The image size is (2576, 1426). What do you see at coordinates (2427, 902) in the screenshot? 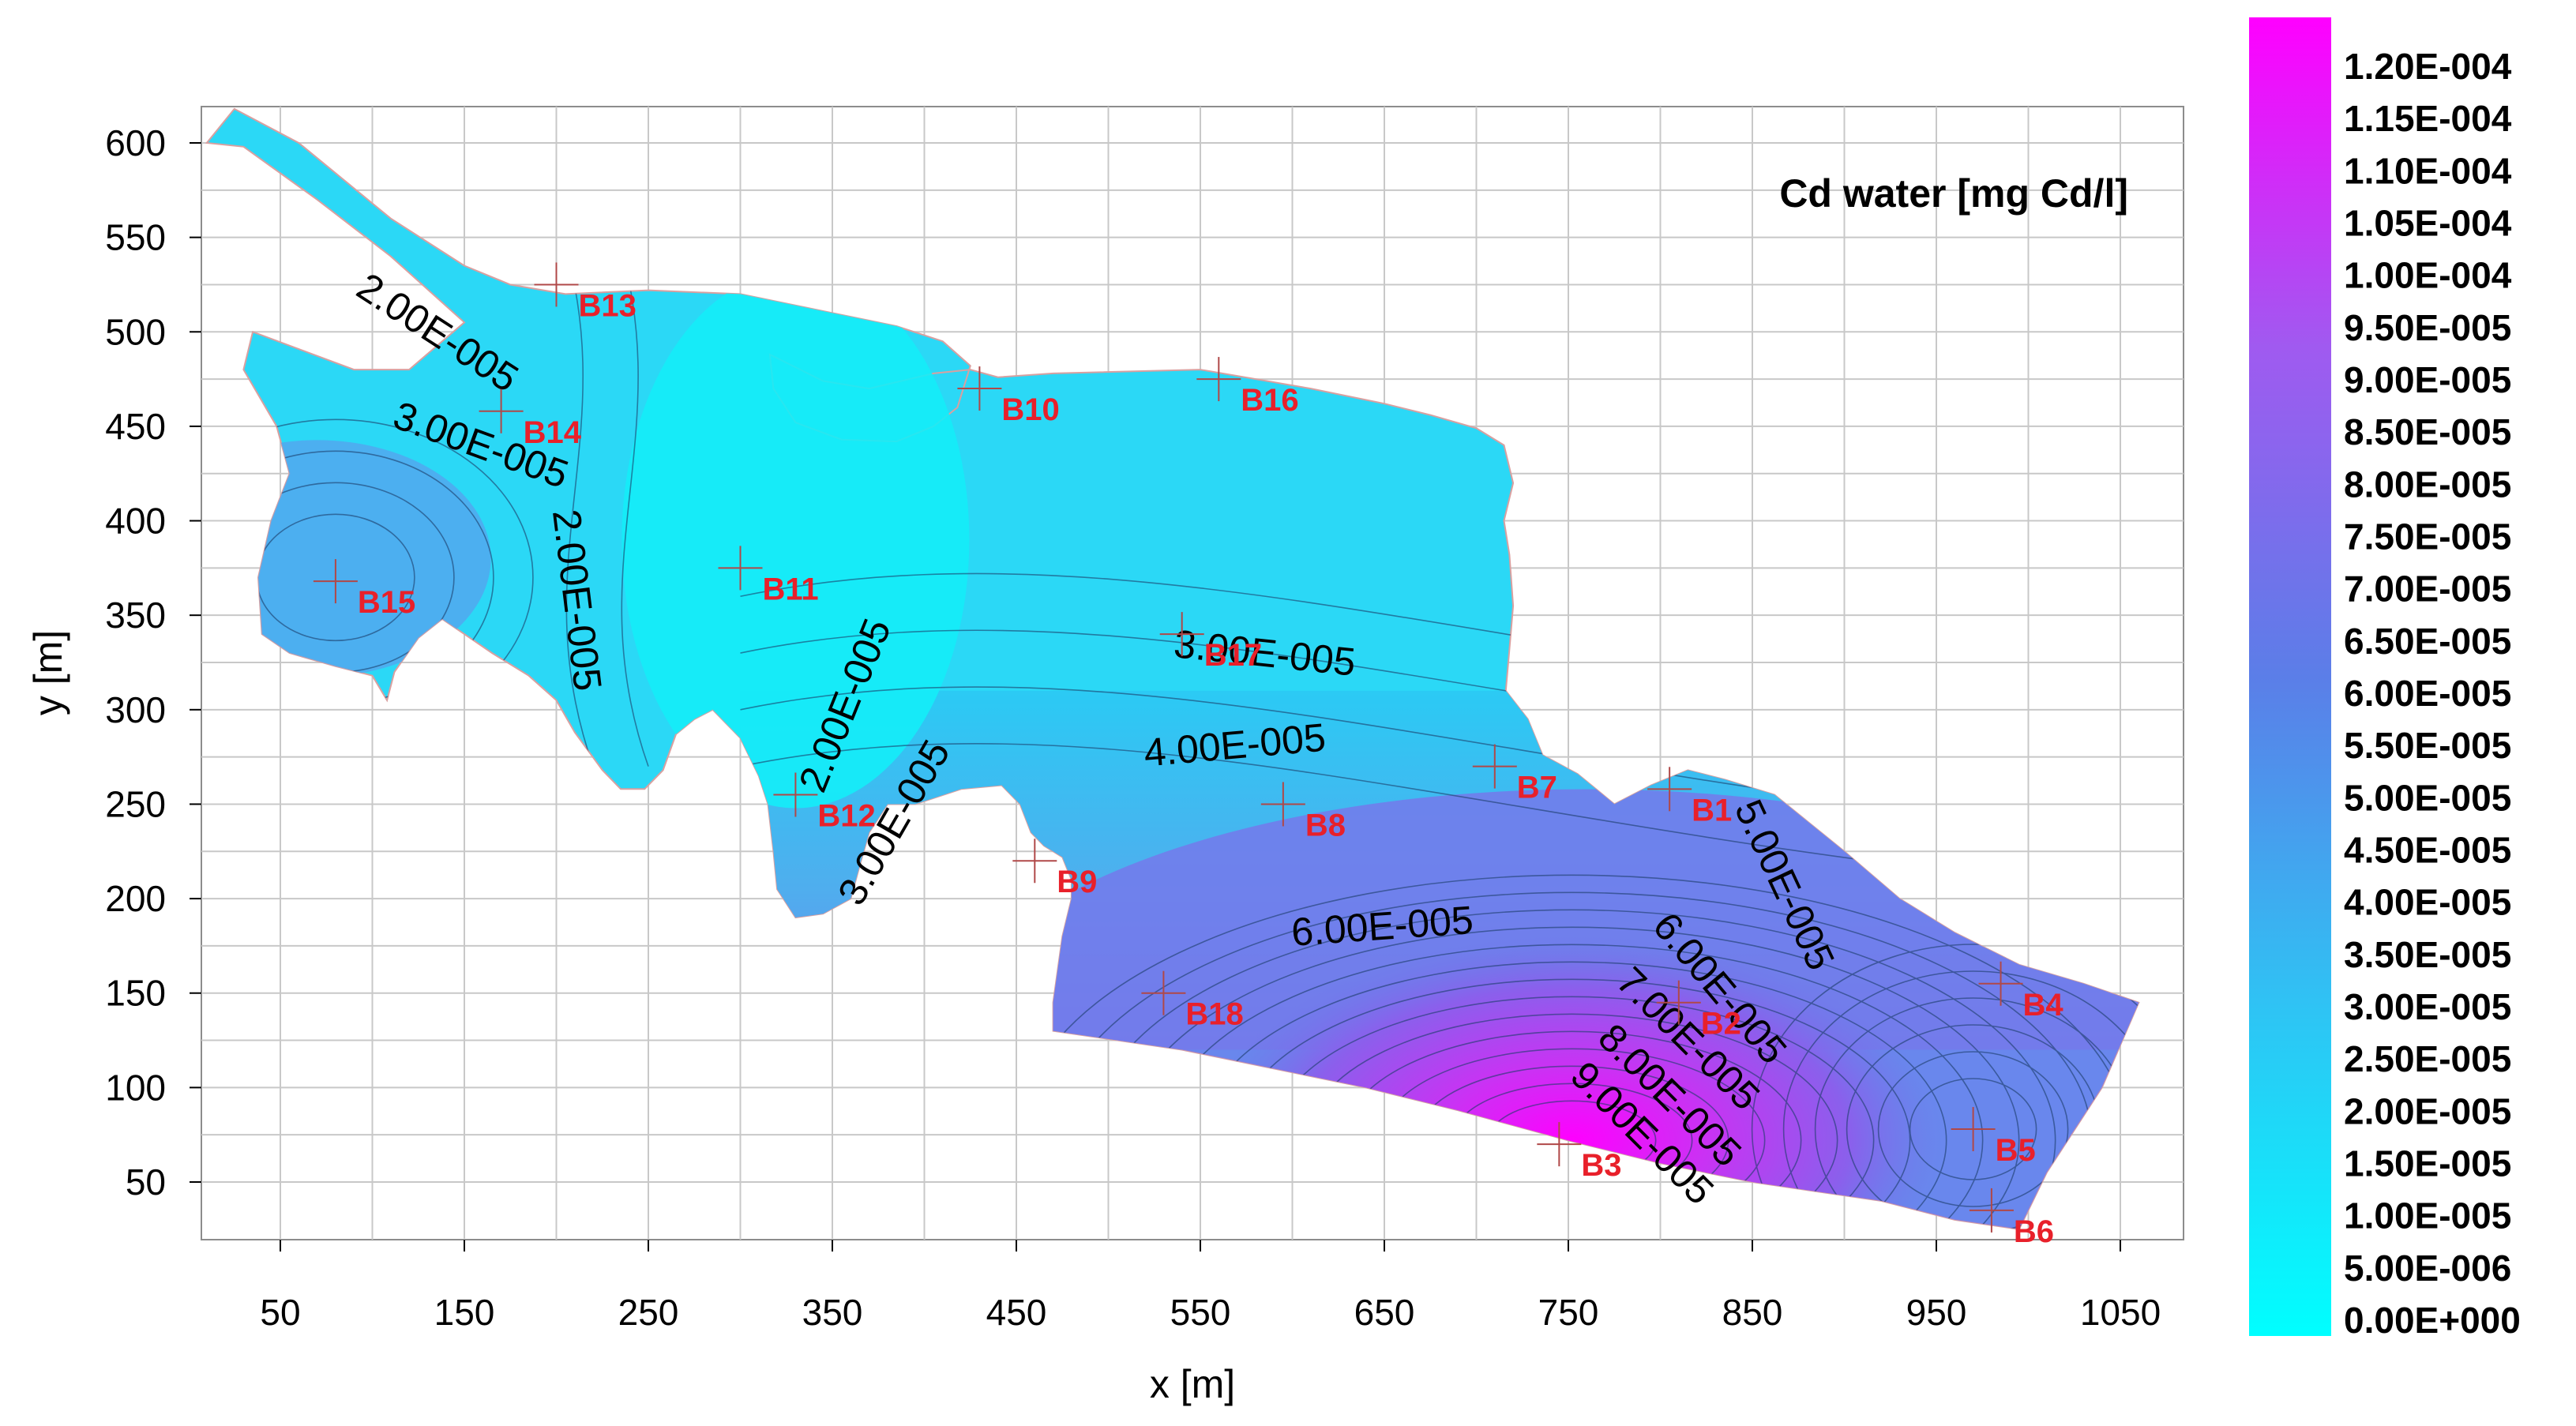
I see `colorbar-label: 4.00E-005` at bounding box center [2427, 902].